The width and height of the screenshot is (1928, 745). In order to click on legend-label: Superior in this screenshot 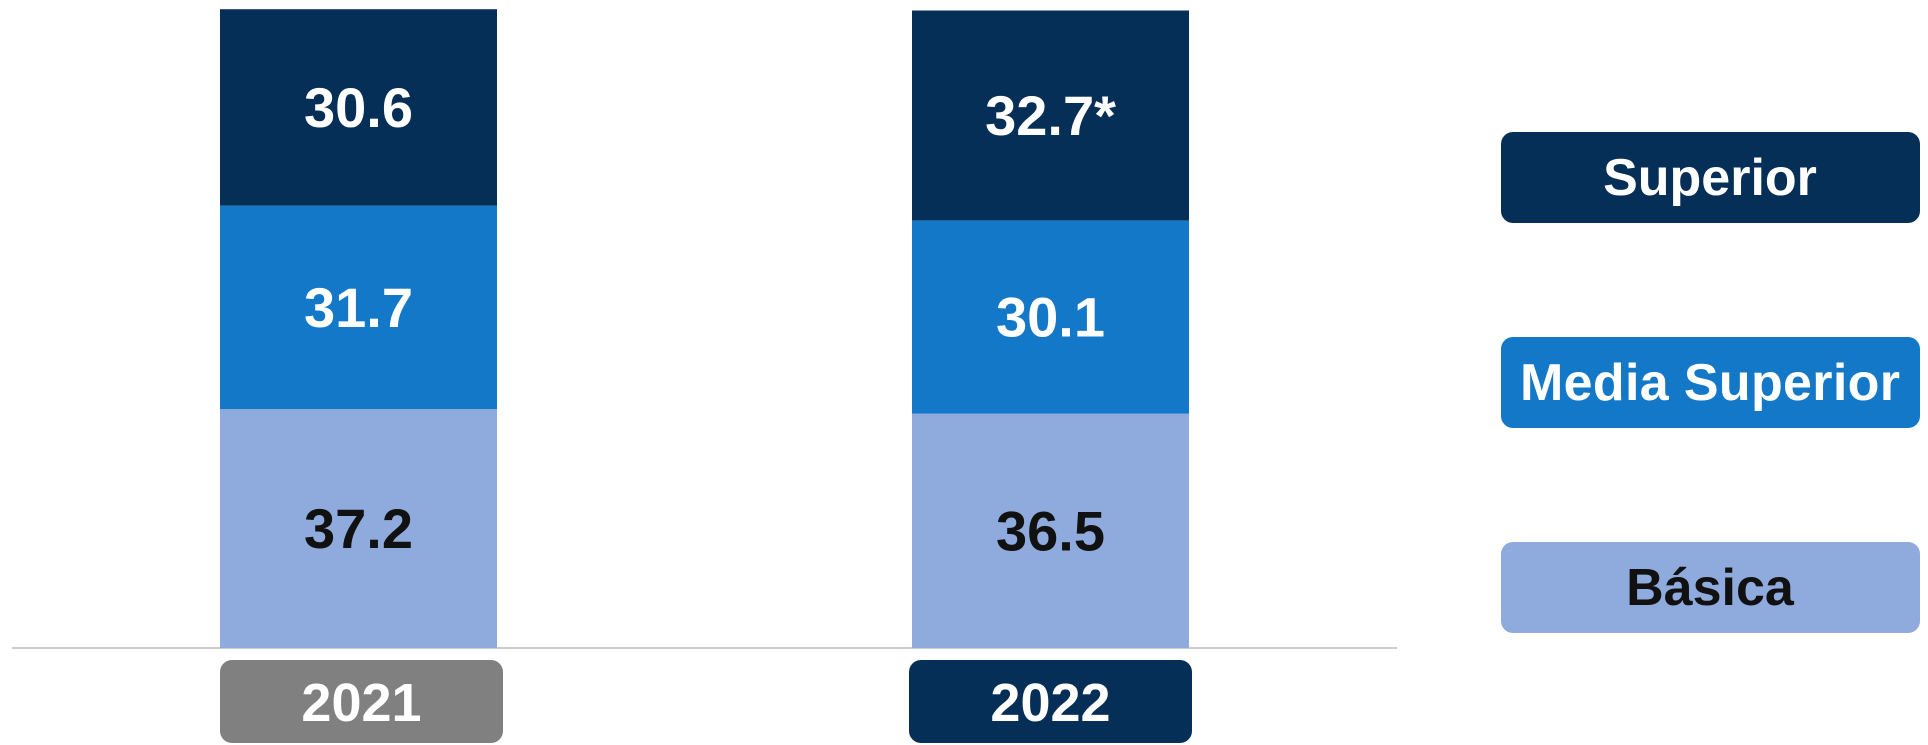, I will do `click(1710, 178)`.